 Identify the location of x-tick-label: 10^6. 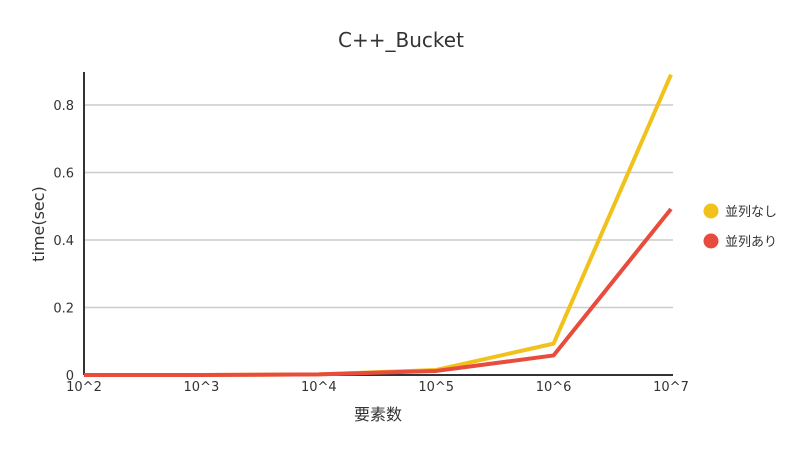
(554, 387).